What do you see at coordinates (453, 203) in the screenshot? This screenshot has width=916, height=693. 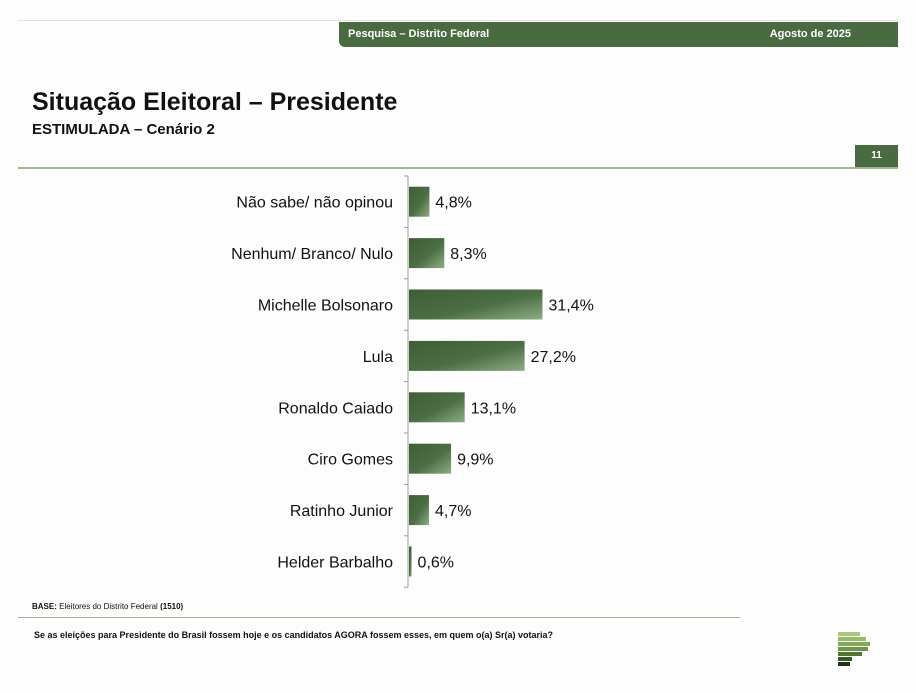 I see `bar-value-label: 4,8%` at bounding box center [453, 203].